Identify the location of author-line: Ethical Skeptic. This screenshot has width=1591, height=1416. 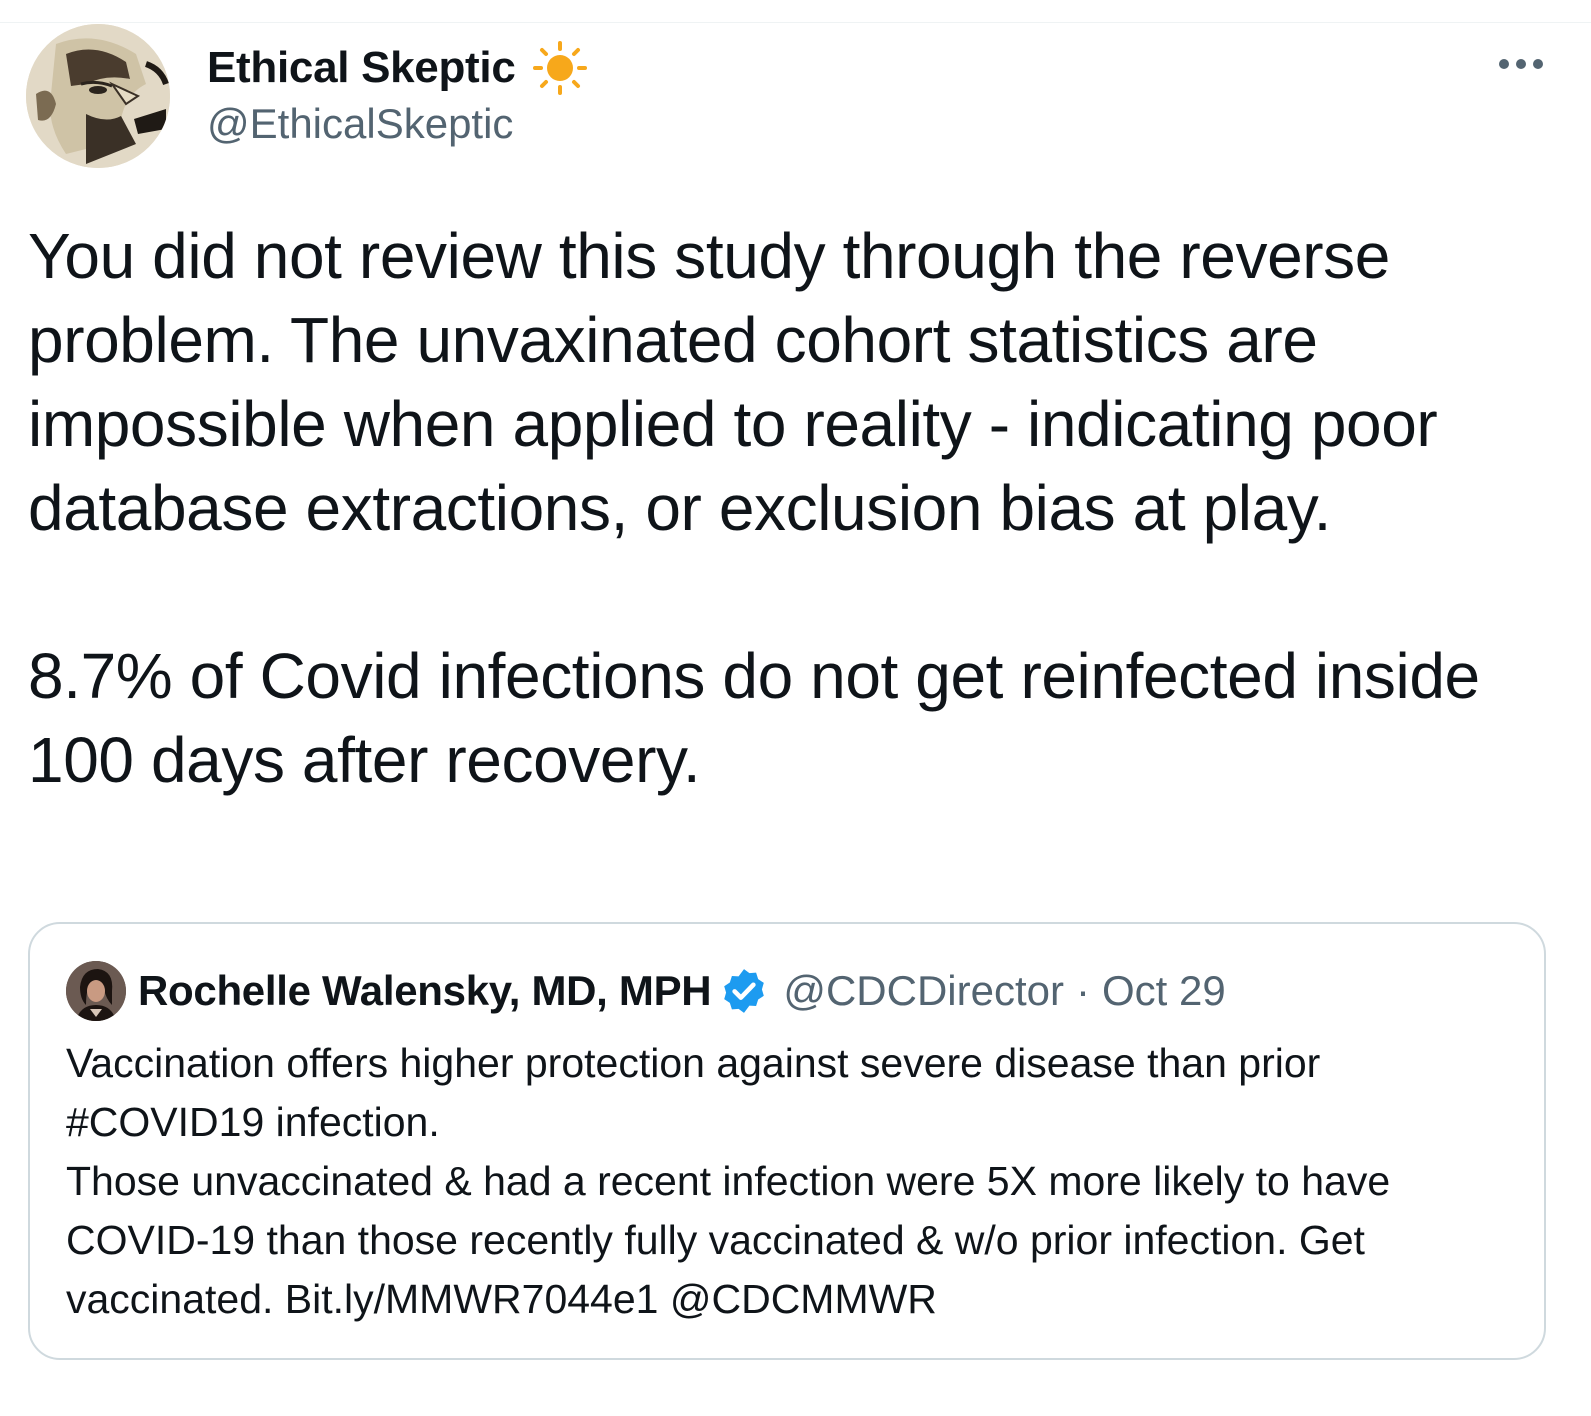
(398, 68).